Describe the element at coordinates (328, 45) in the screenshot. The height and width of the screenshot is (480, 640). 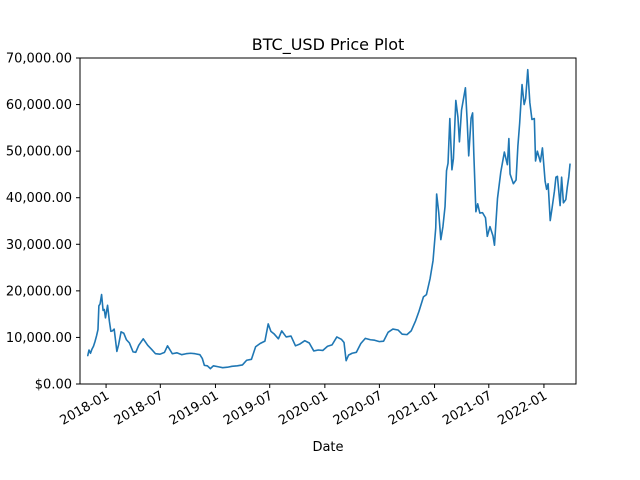
I see `chart-title: BTC_USD Price Plot` at that location.